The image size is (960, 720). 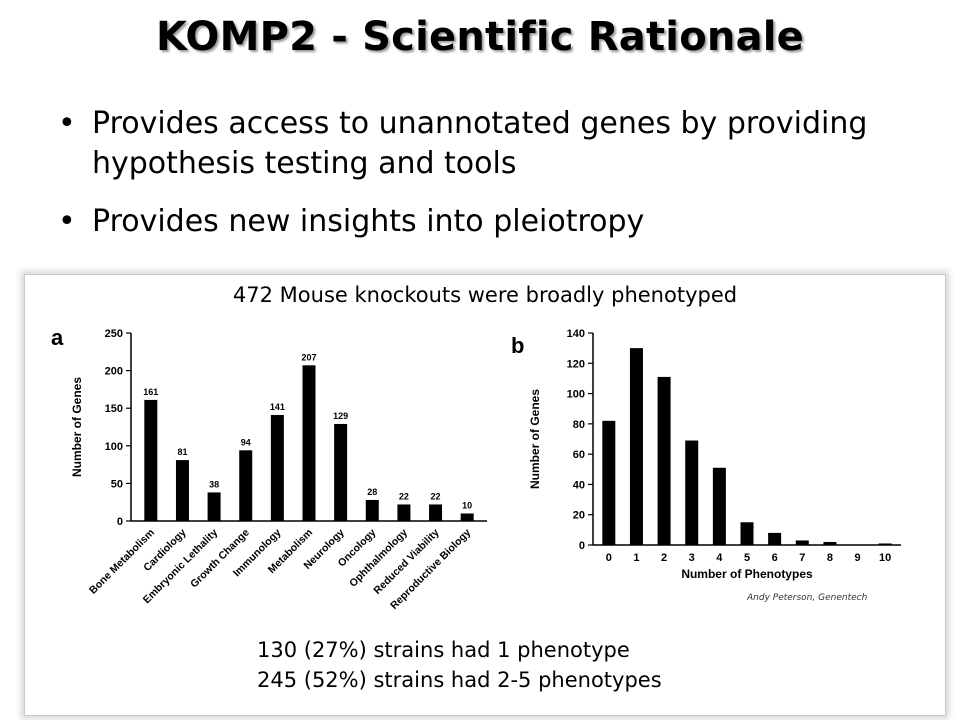 I want to click on category-label: 8, so click(x=830, y=558).